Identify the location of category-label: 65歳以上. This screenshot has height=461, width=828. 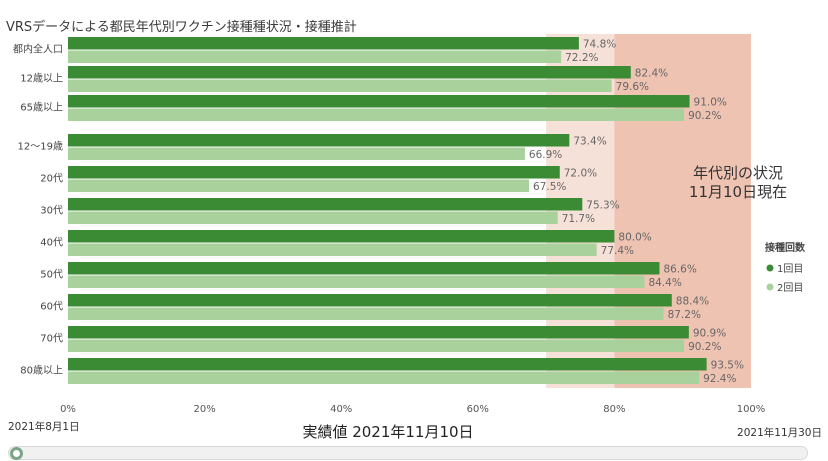
(41, 108).